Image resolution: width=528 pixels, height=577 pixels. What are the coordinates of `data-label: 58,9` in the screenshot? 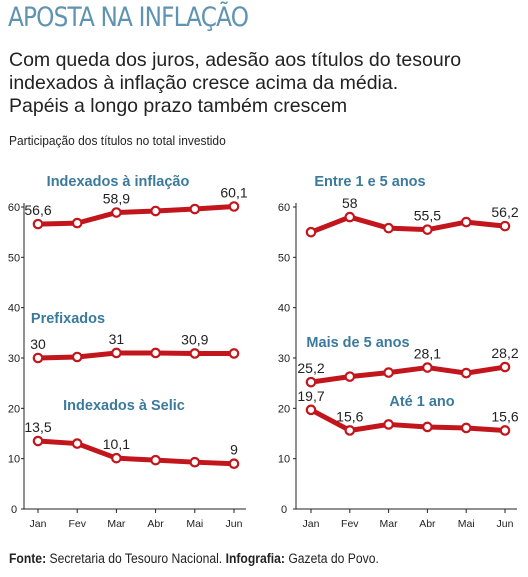 It's located at (116, 199).